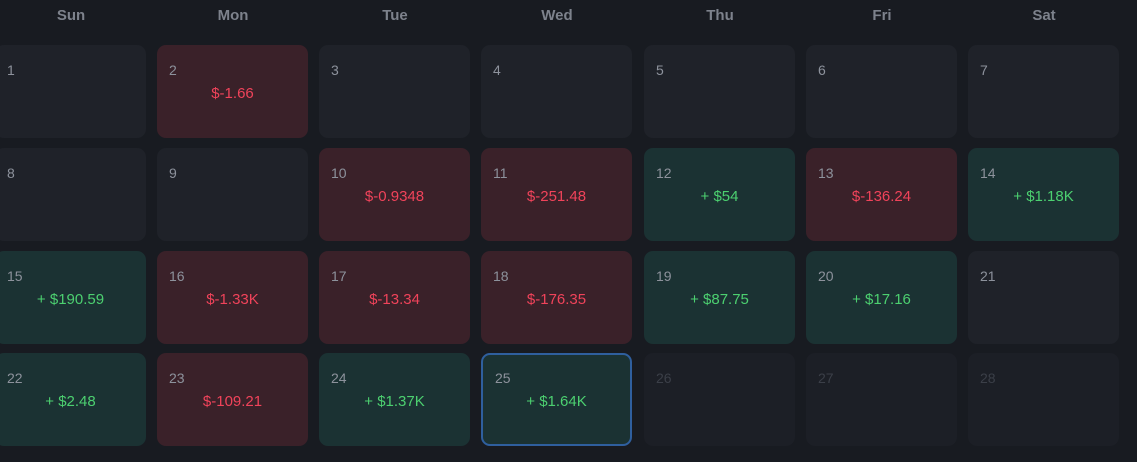 Image resolution: width=1137 pixels, height=462 pixels. I want to click on day-number: 2, so click(173, 70).